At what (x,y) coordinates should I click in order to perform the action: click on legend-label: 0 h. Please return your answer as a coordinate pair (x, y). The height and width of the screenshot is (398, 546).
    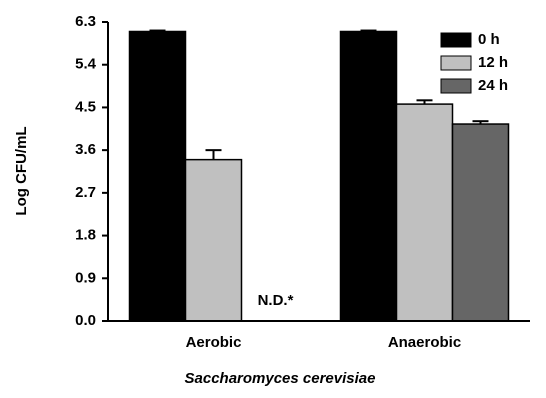
    Looking at the image, I should click on (489, 39).